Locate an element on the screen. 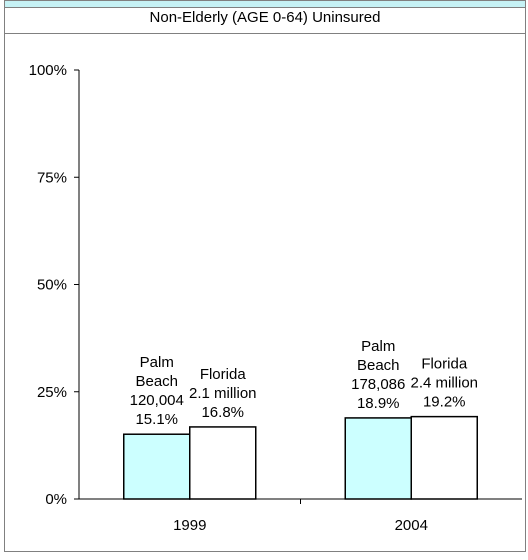 Image resolution: width=528 pixels, height=560 pixels. data-label: Palm Beach 120,004 15.1% is located at coordinates (157, 391).